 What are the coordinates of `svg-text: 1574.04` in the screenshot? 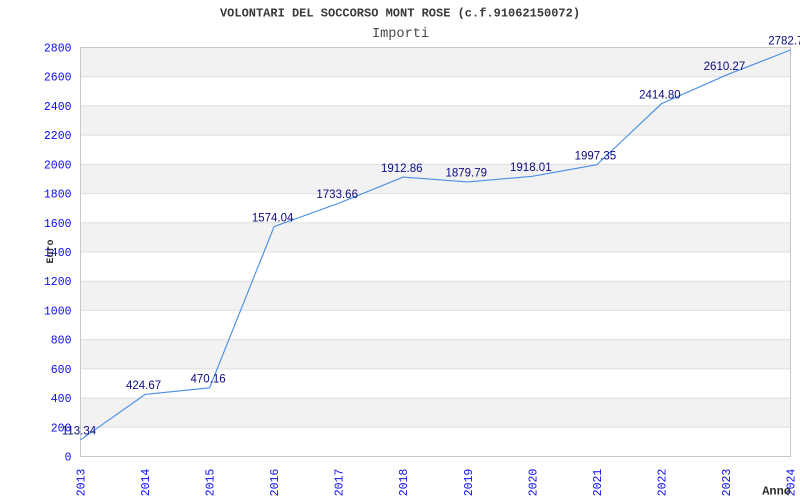 It's located at (273, 218).